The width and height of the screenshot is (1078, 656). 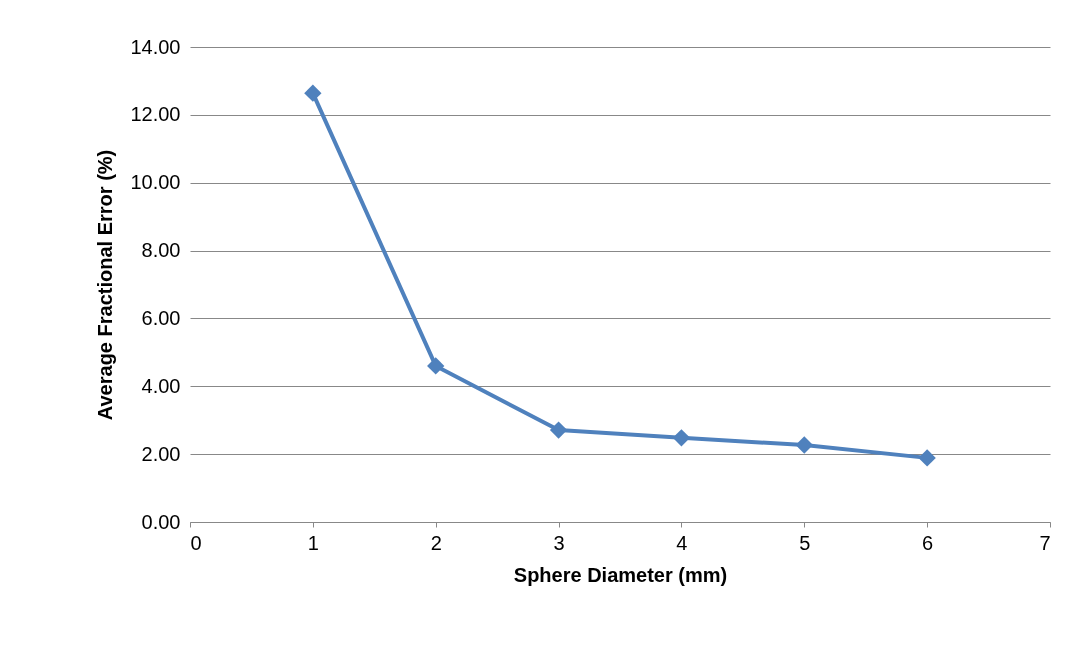 I want to click on y-tick-label: 0.00, so click(x=161, y=521).